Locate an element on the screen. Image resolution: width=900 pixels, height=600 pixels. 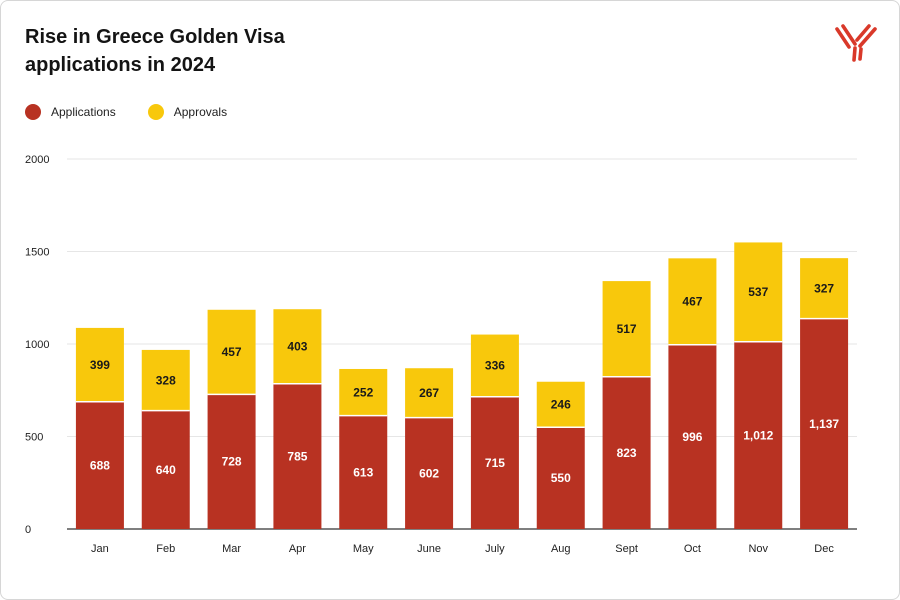
data-label-applications: 550 is located at coordinates (561, 478).